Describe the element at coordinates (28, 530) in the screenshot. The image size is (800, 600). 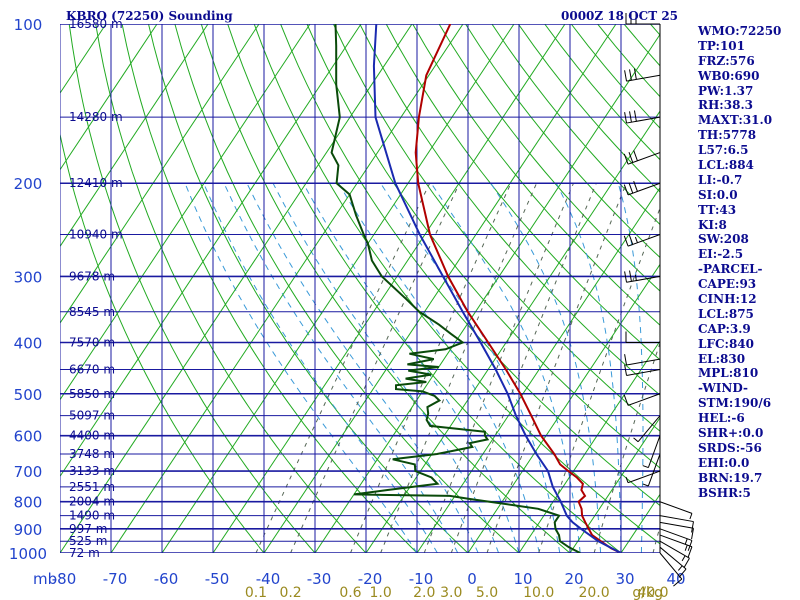
I see `pressure-tick-label: 900` at that location.